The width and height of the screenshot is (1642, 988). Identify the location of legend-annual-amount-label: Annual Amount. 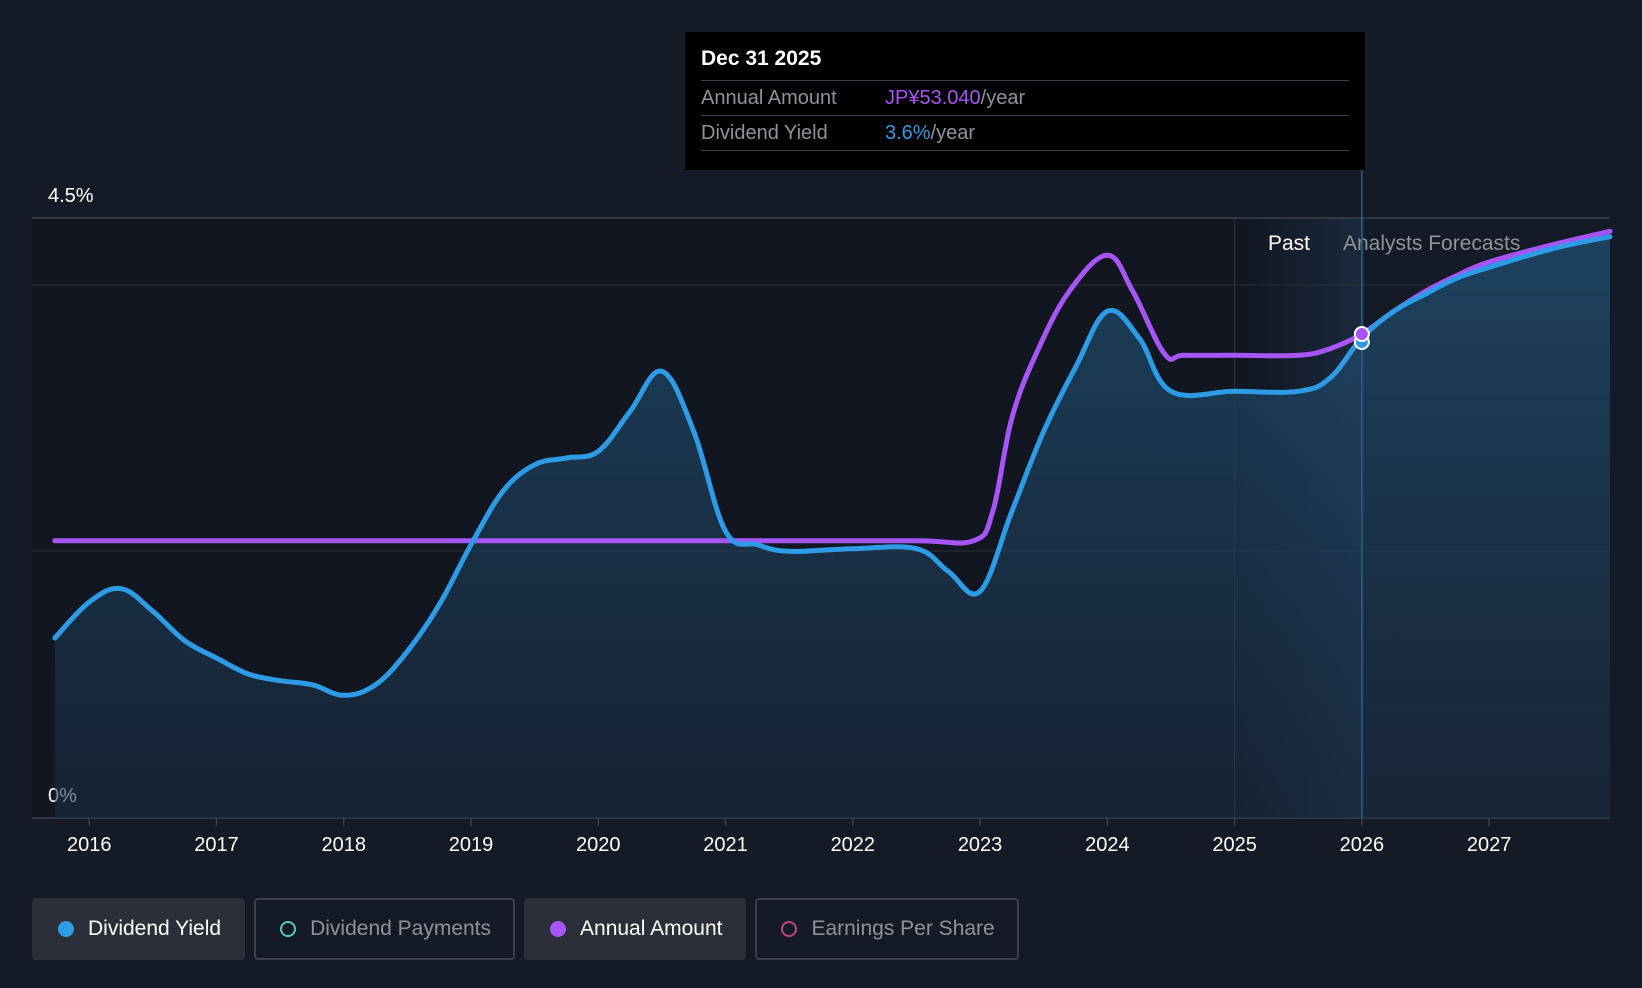
(651, 928).